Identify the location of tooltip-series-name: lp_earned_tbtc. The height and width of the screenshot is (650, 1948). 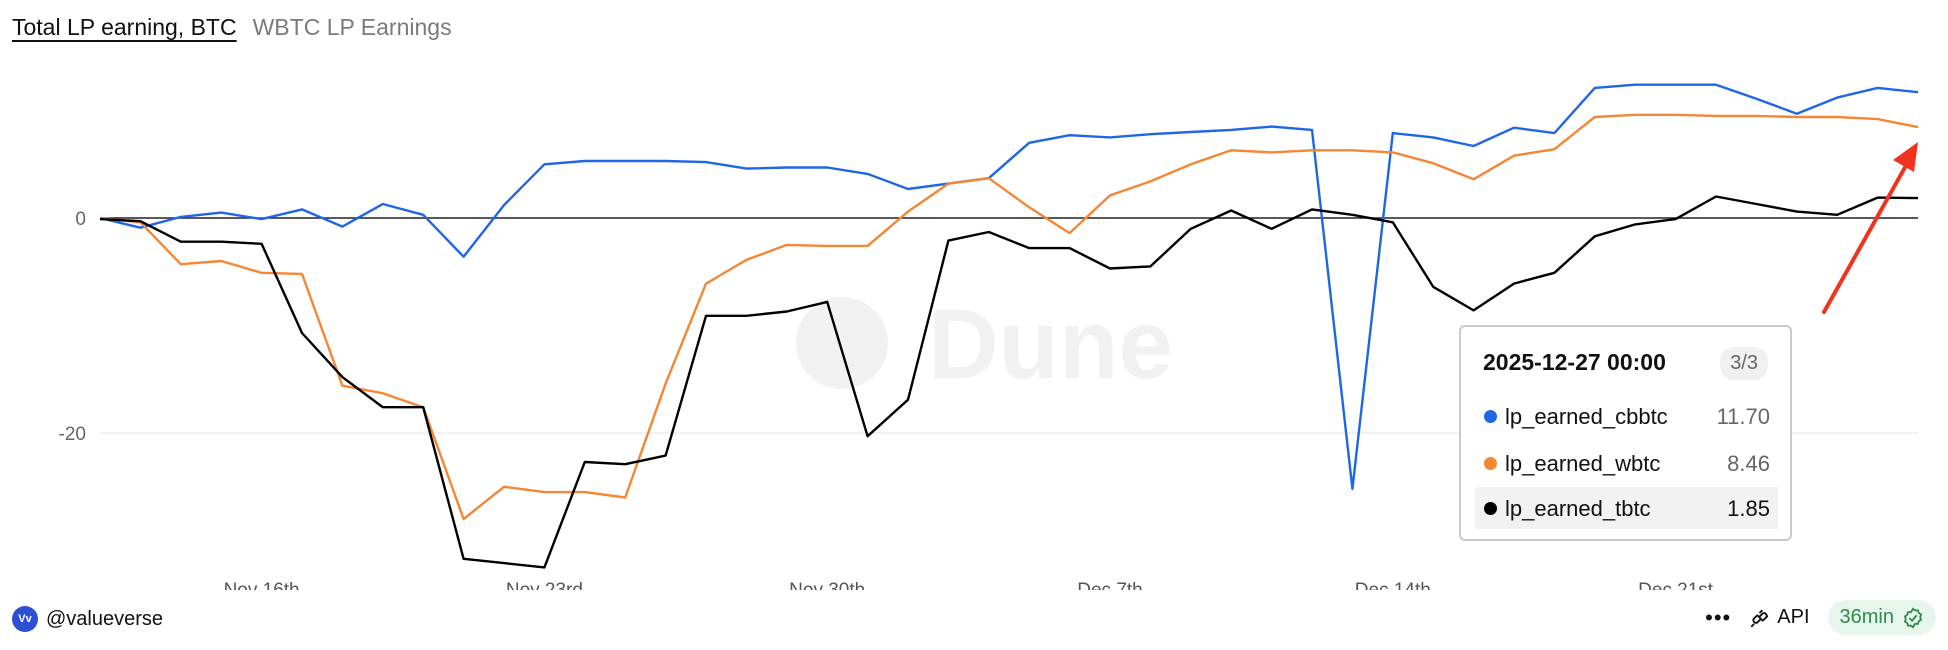
(1578, 508).